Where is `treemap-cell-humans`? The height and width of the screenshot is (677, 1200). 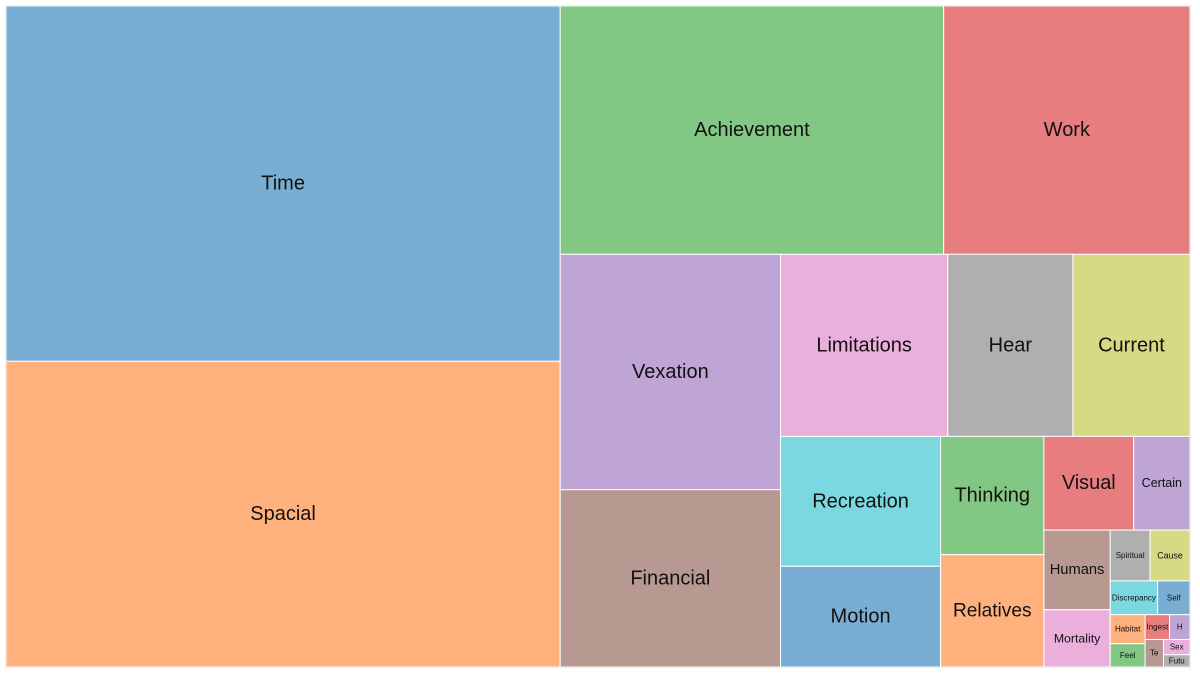 treemap-cell-humans is located at coordinates (1077, 570).